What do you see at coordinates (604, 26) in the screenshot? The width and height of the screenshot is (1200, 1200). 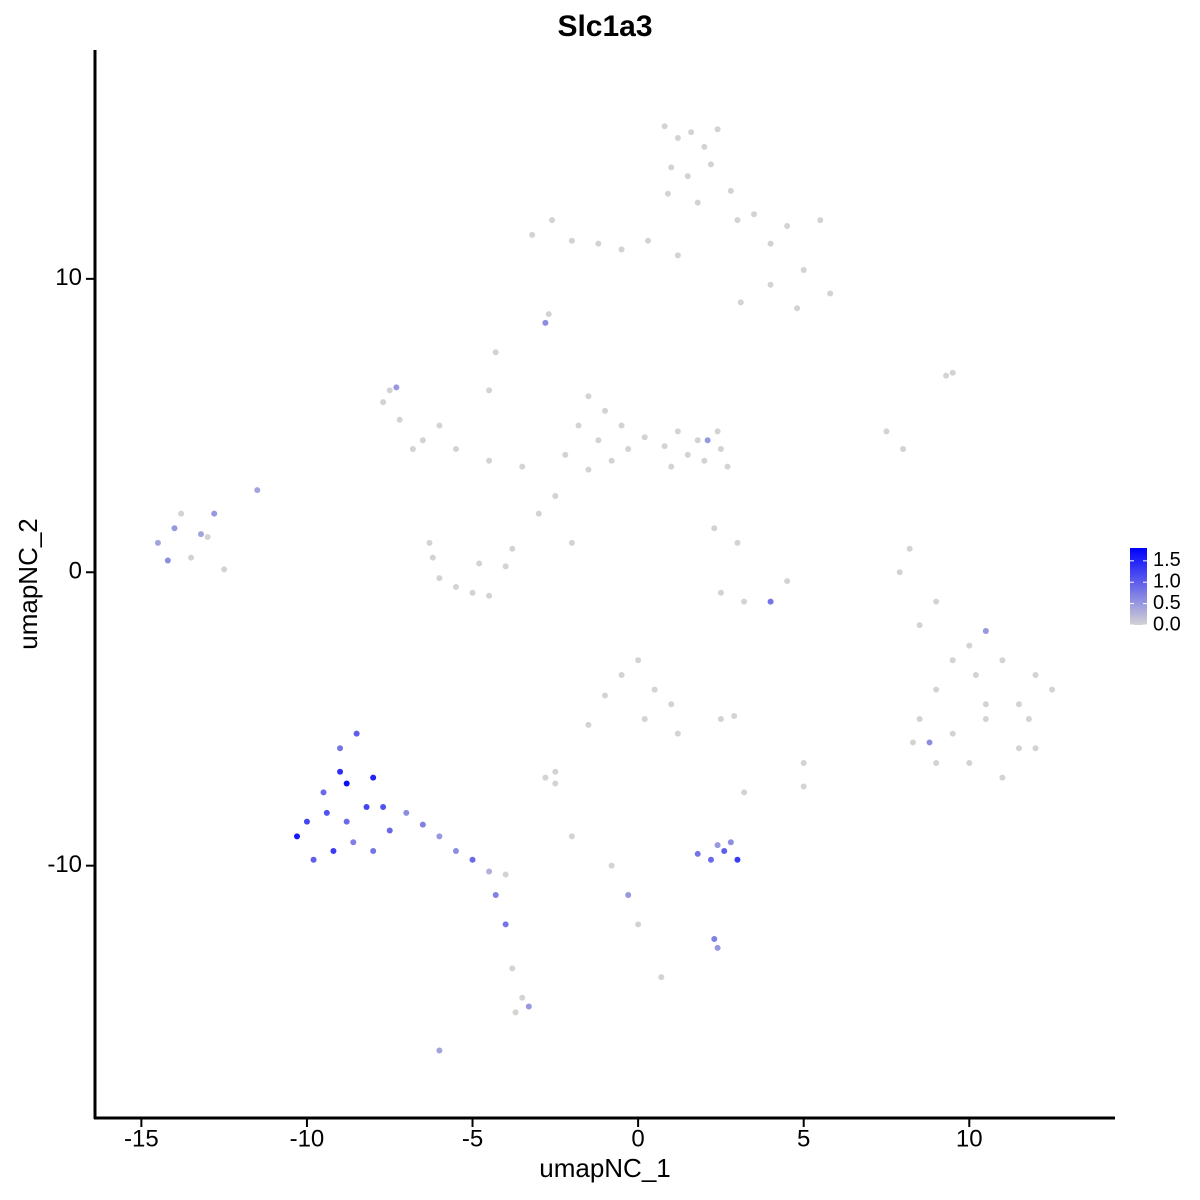 I see `chart-title: Slc1a3` at bounding box center [604, 26].